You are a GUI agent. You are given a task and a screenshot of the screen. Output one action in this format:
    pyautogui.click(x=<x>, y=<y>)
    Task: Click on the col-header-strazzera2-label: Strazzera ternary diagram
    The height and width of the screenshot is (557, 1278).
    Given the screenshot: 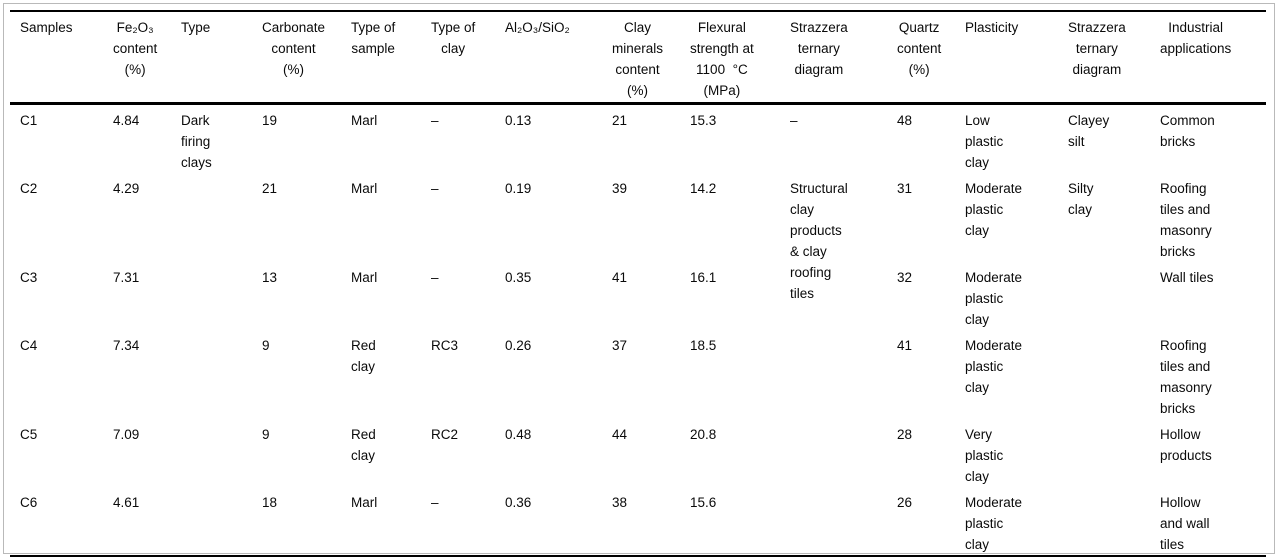 What is the action you would take?
    pyautogui.click(x=1097, y=48)
    